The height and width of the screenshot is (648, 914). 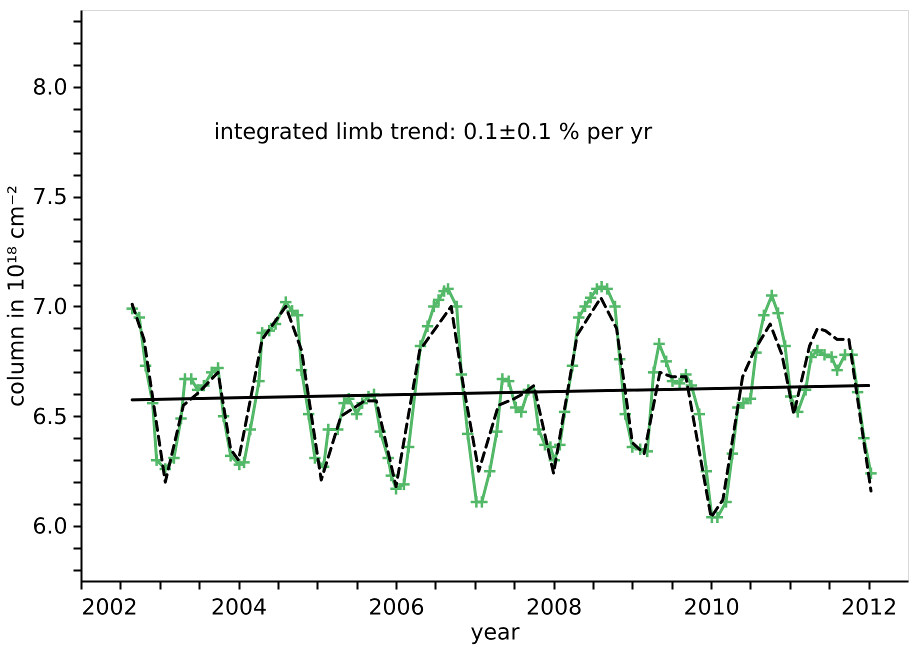 I want to click on y-tick-label: 6.0, so click(x=50, y=527).